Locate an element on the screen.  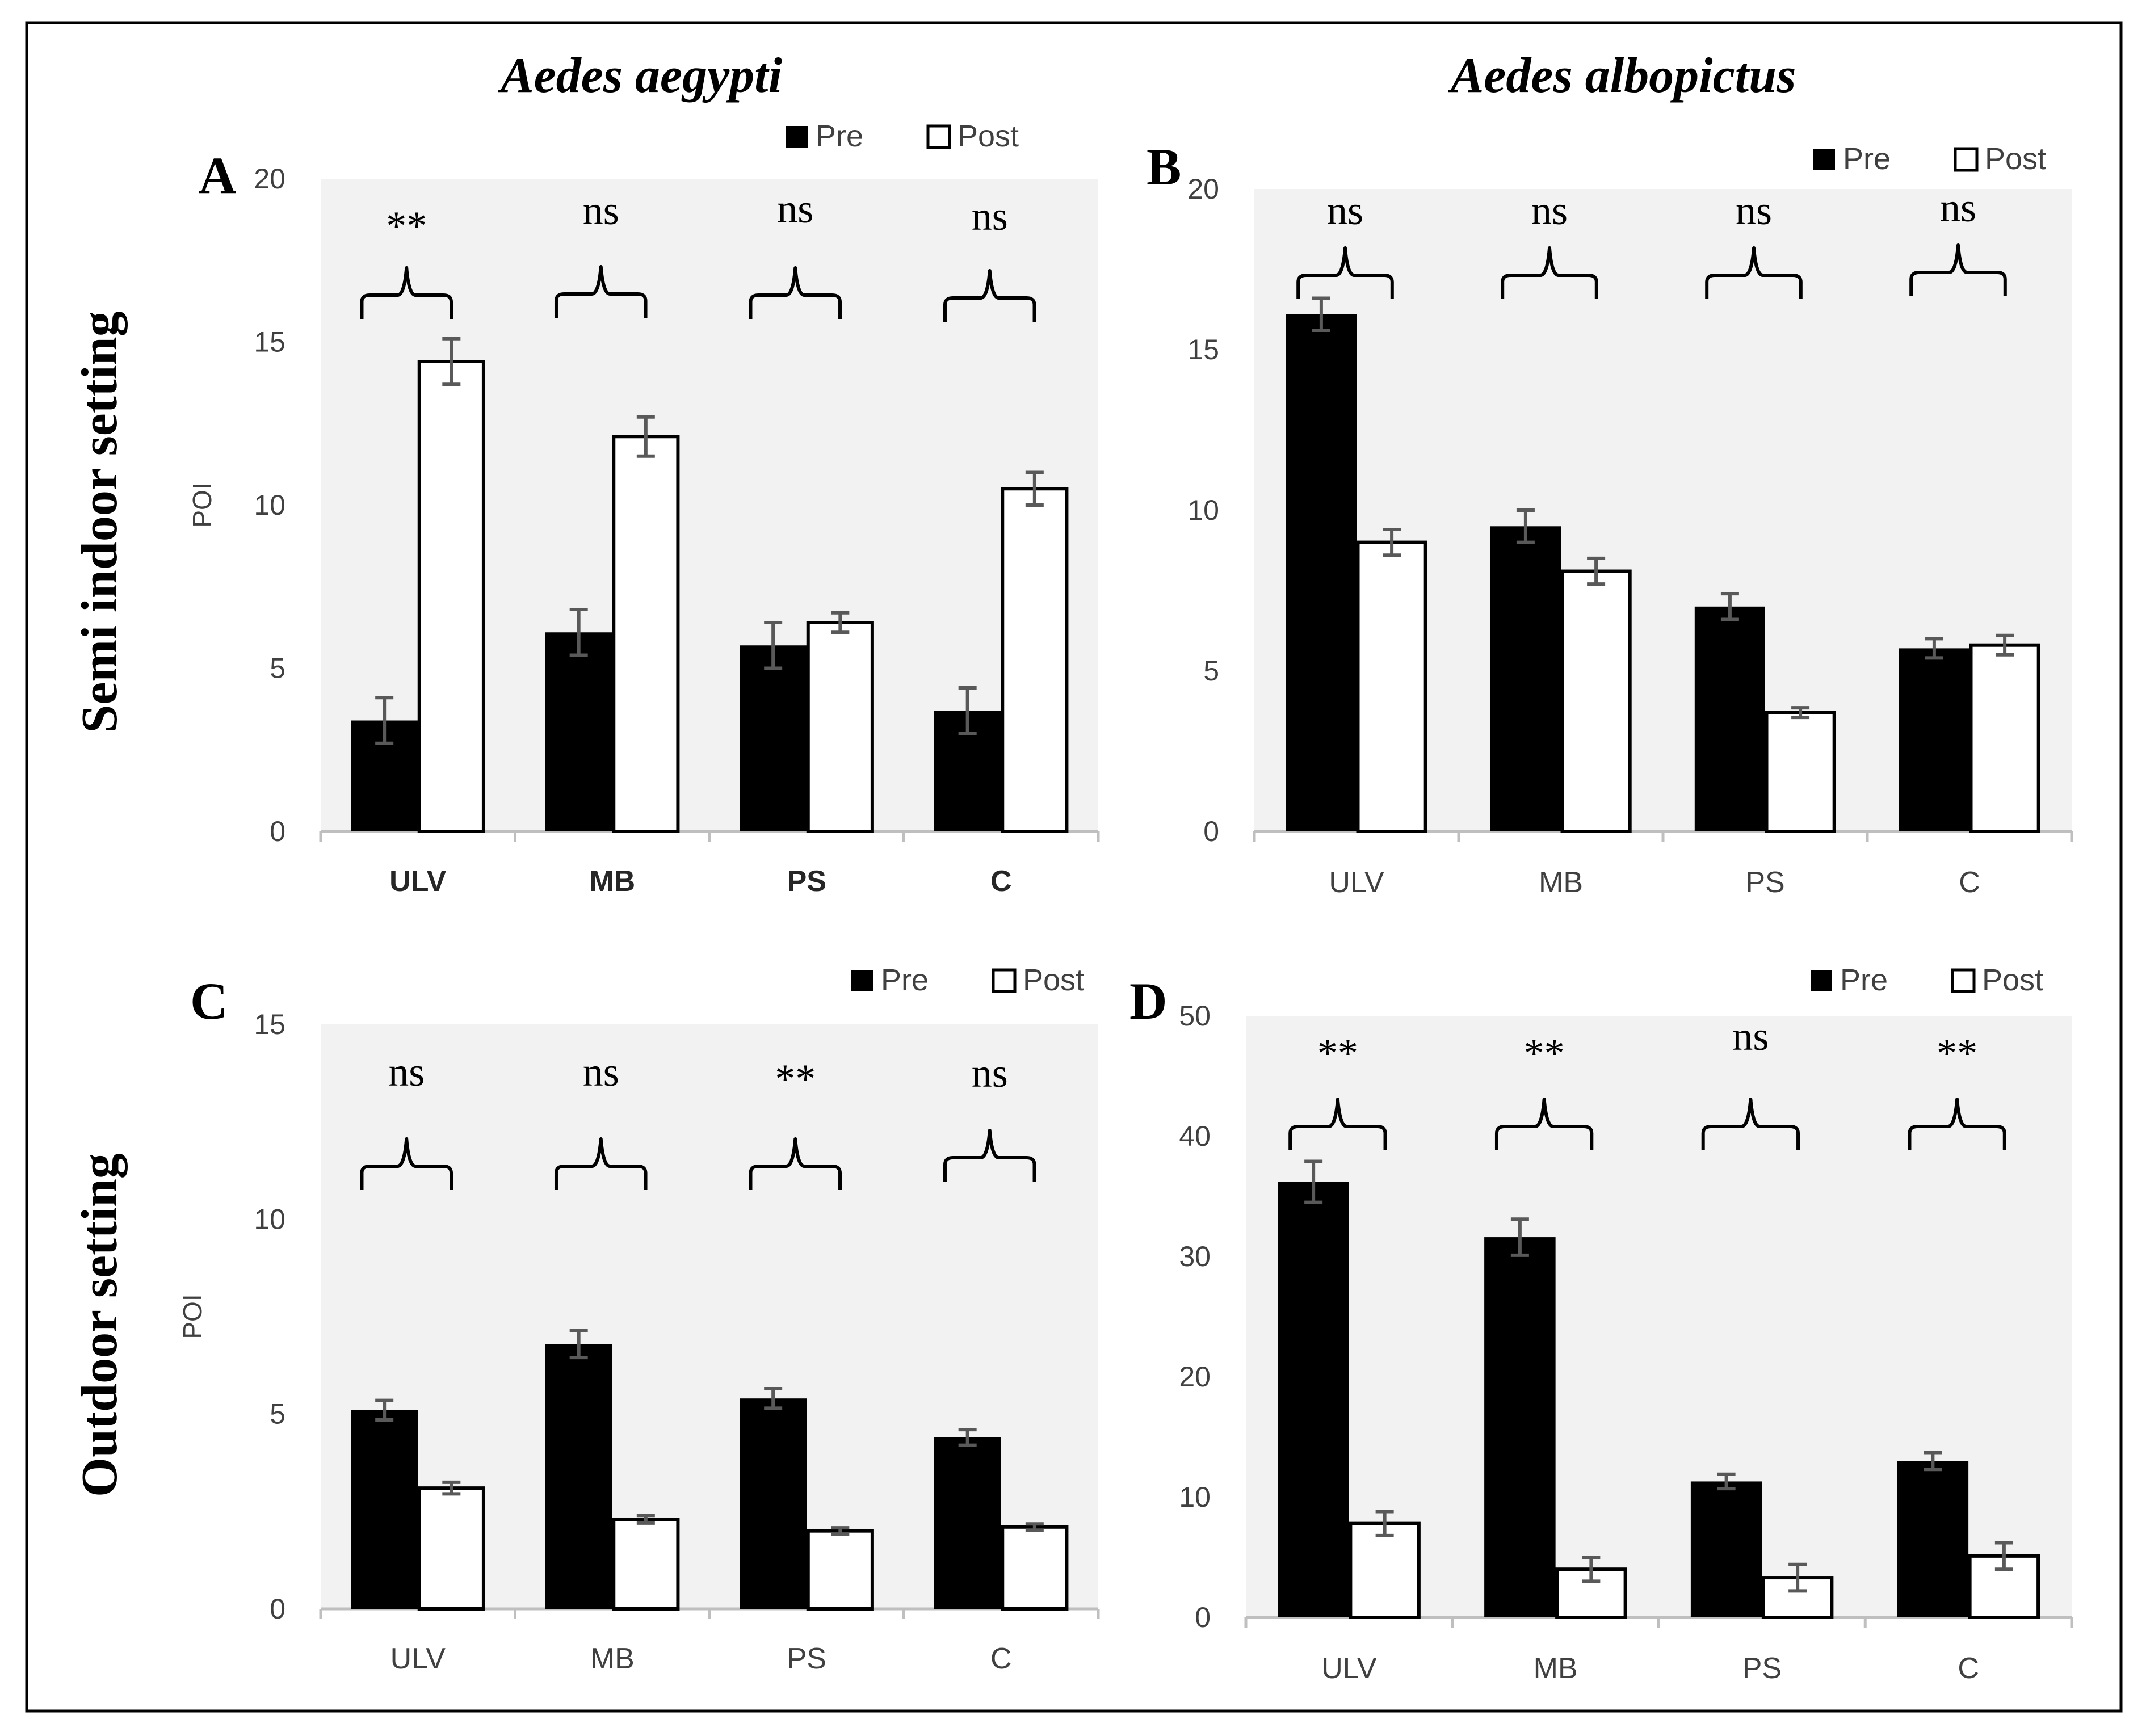
y-tick-label: 5 is located at coordinates (277, 668).